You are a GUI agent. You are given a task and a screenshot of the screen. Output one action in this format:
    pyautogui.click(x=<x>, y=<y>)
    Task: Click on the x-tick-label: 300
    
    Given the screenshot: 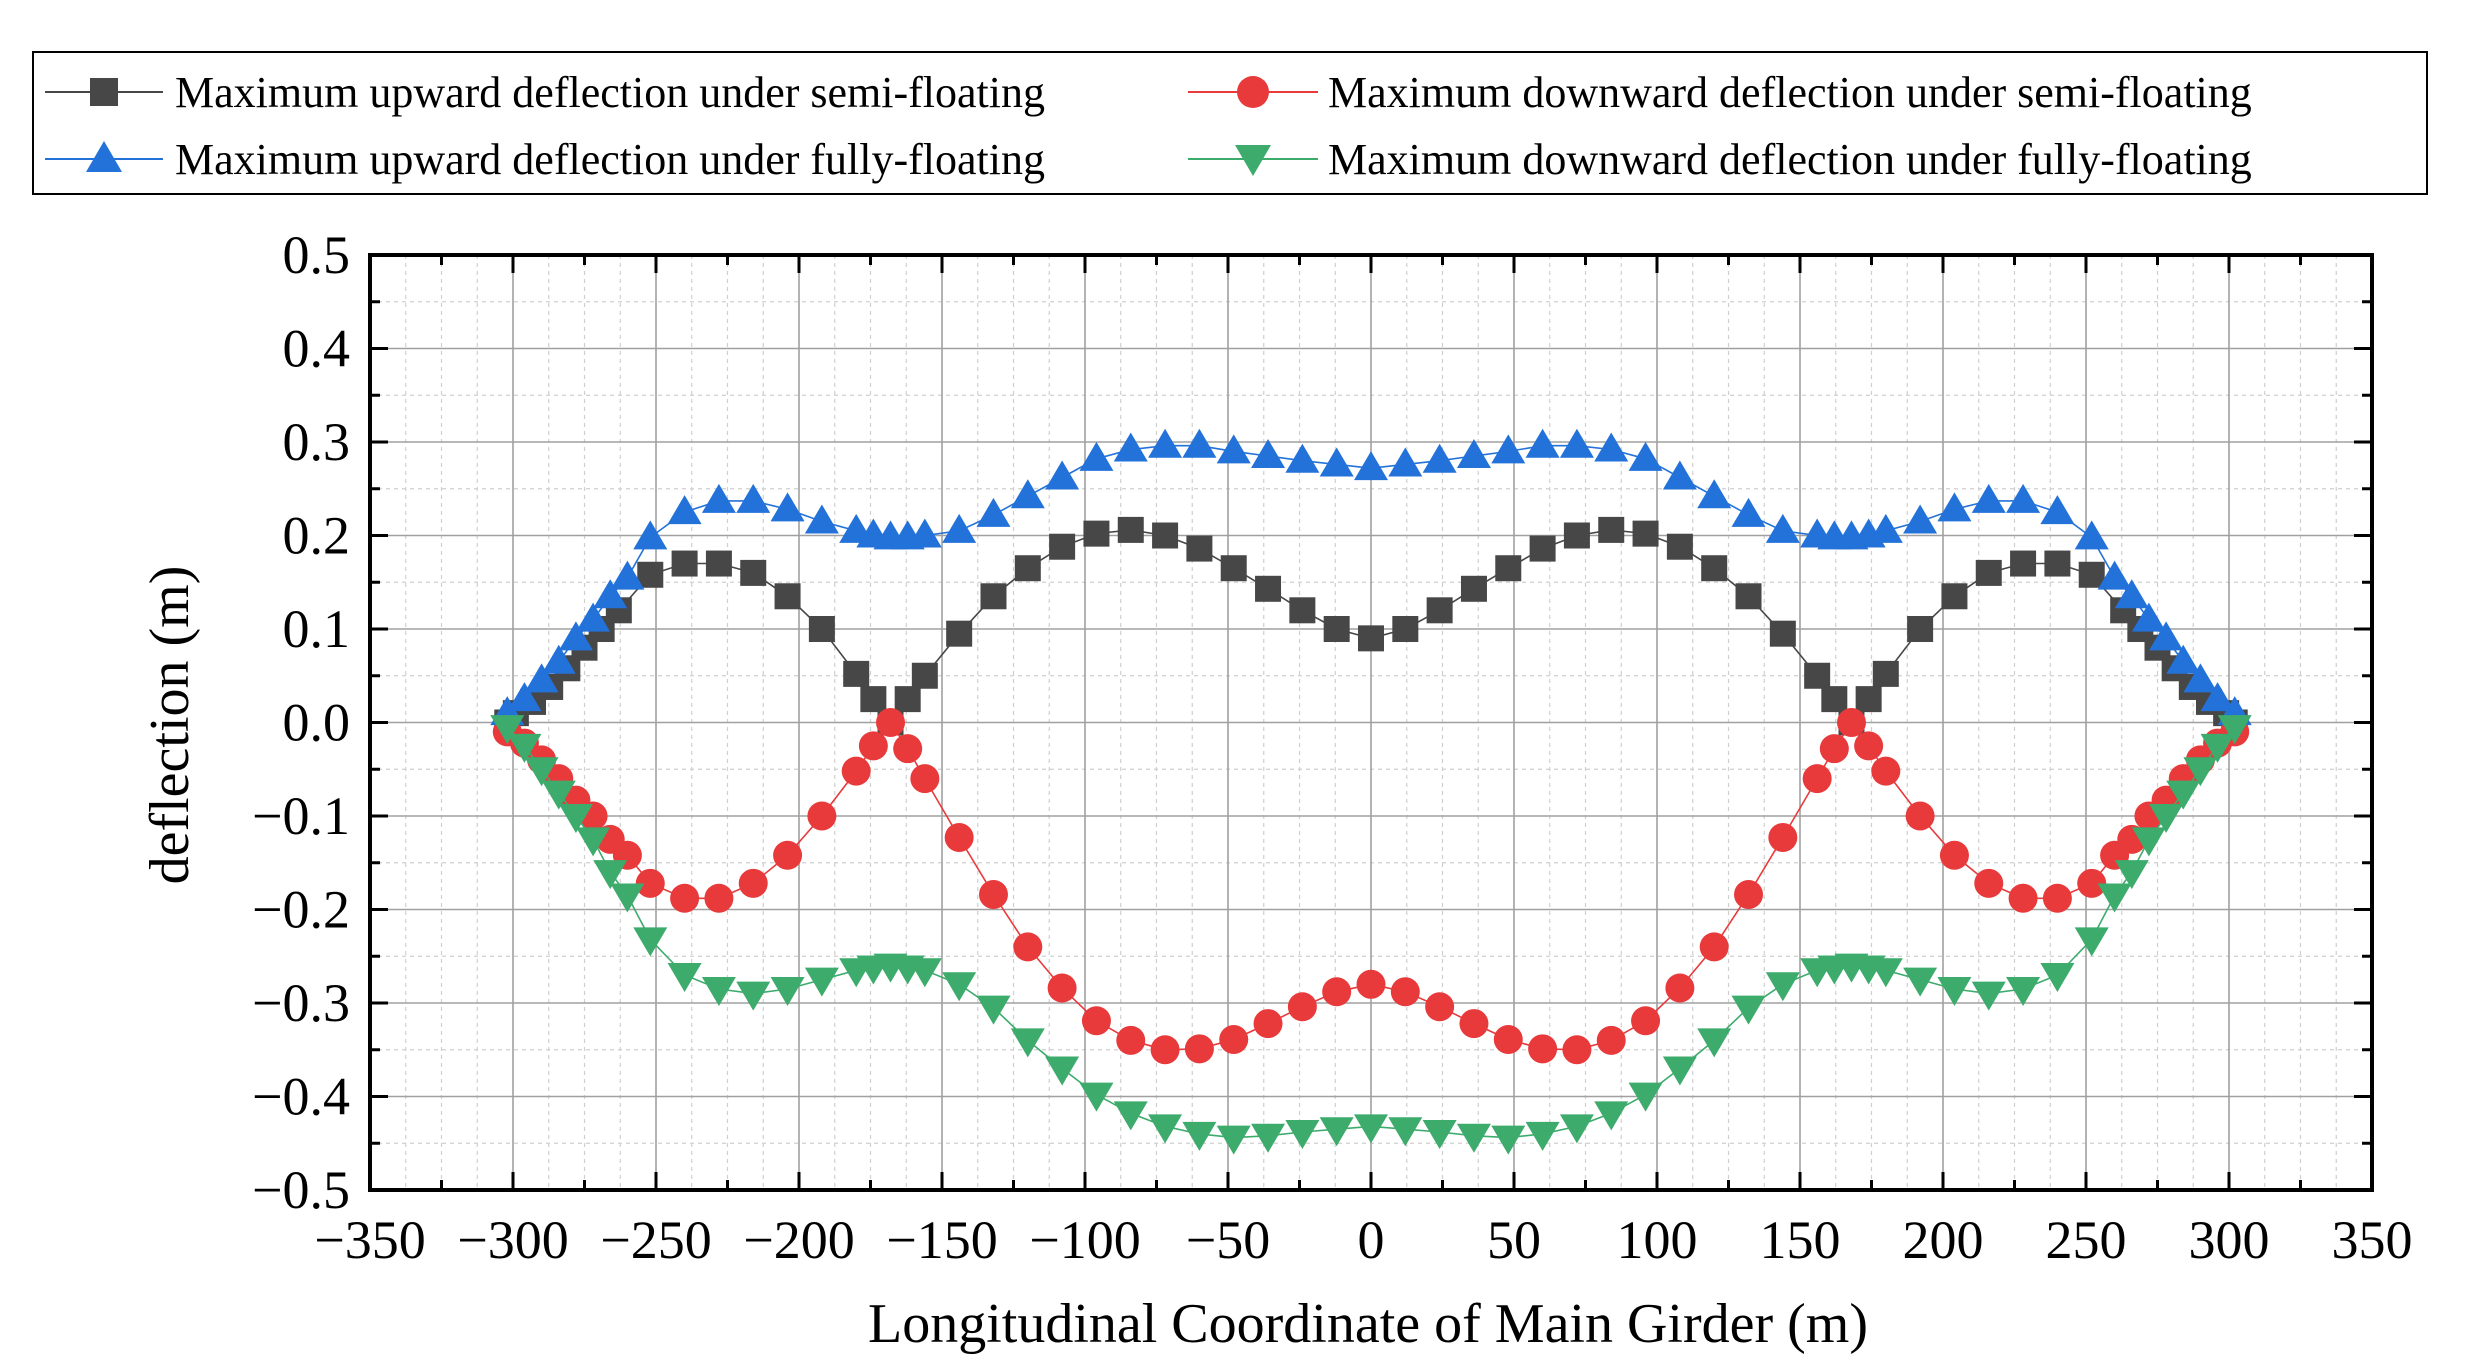 What is the action you would take?
    pyautogui.click(x=2229, y=1240)
    